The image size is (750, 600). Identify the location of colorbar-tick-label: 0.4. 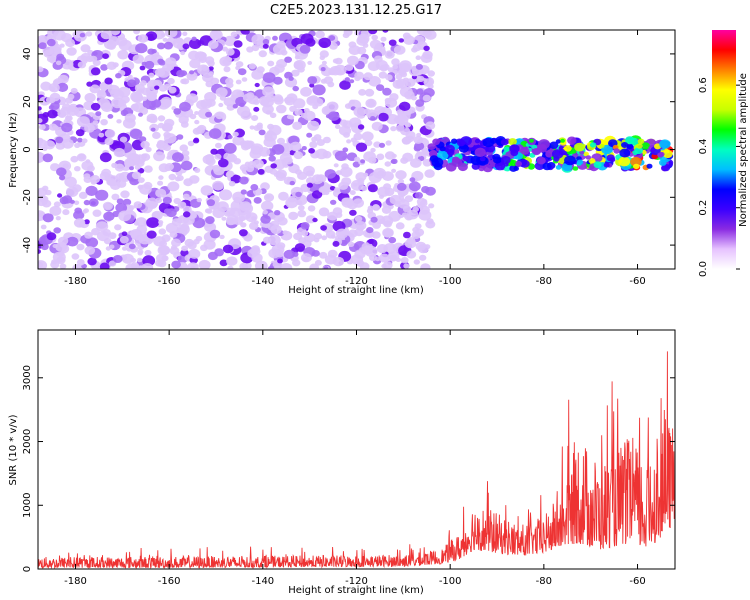
(703, 146).